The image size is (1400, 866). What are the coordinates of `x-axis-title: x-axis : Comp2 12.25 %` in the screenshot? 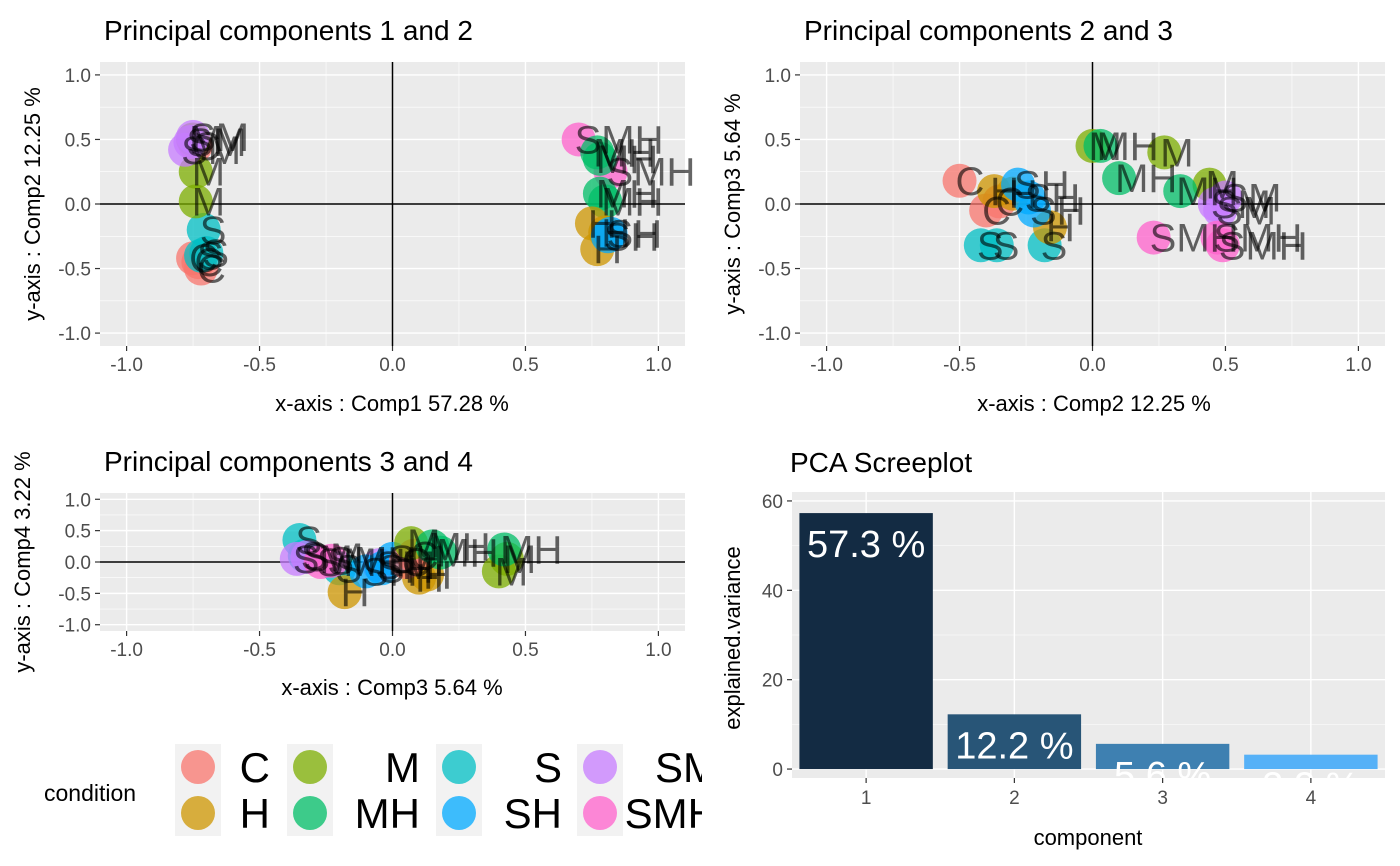 It's located at (1094, 403).